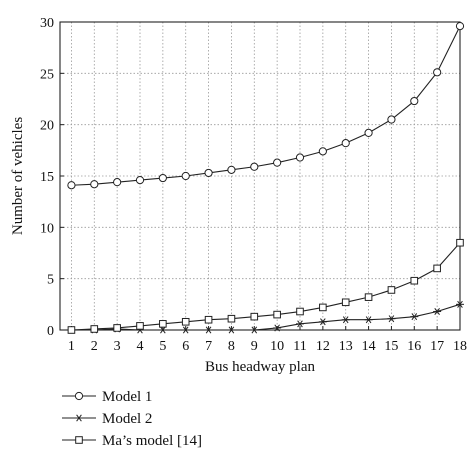  I want to click on x-tick-label: 5, so click(162, 346).